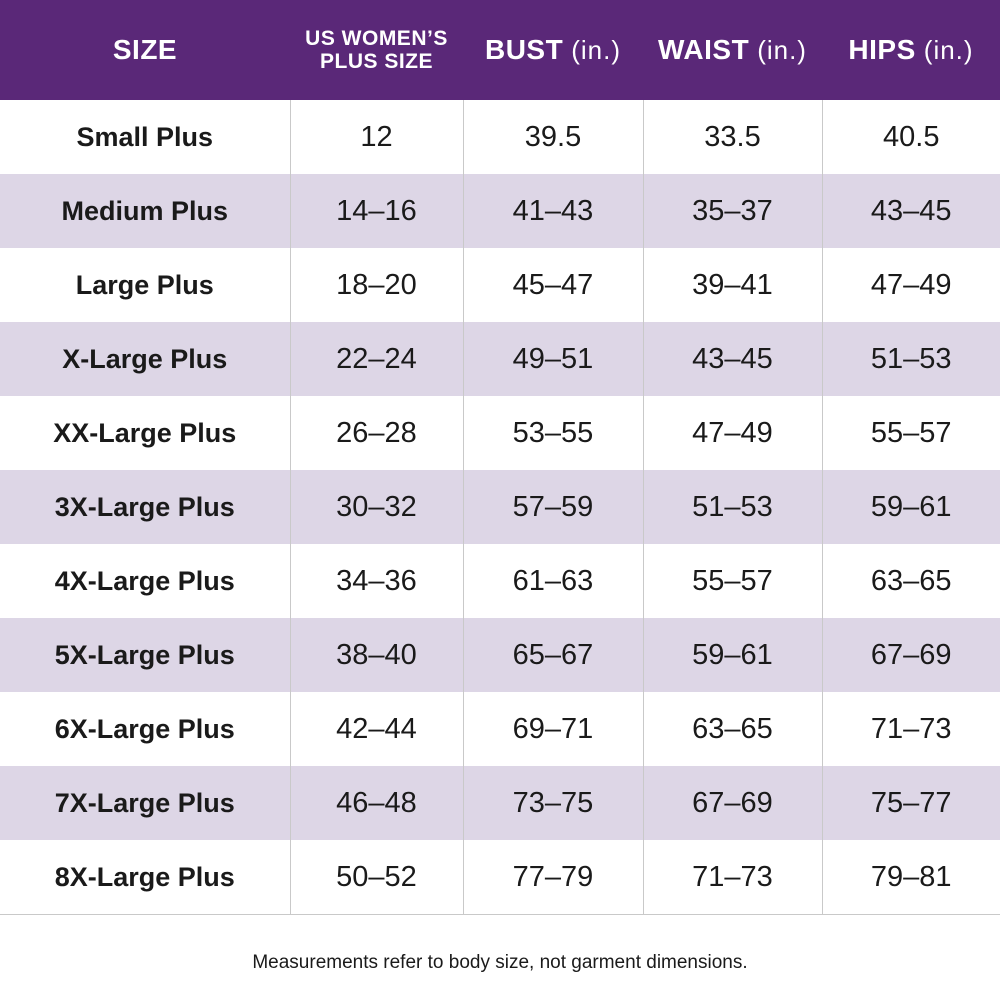 This screenshot has width=1000, height=1000. Describe the element at coordinates (145, 581) in the screenshot. I see `size-name: 4X-Large Plus` at that location.